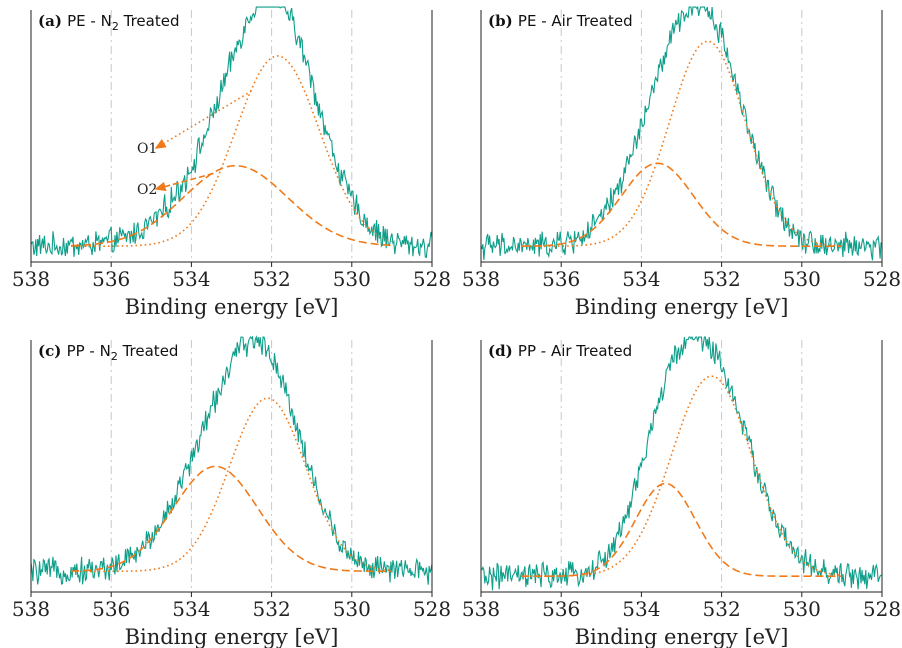 The image size is (902, 648). I want to click on o2-annotation-label: O2, so click(147, 190).